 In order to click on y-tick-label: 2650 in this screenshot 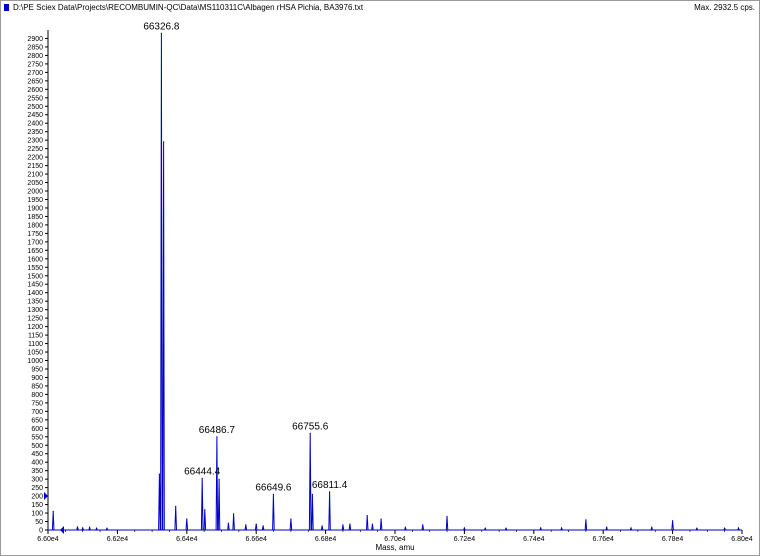, I will do `click(35, 81)`.